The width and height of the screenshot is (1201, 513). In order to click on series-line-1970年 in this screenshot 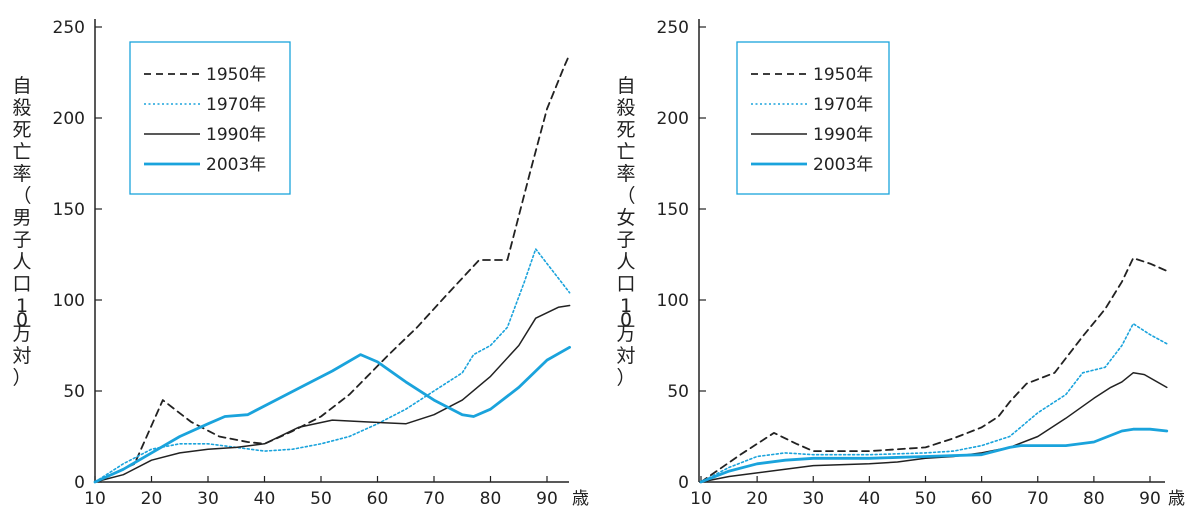, I will do `click(934, 402)`.